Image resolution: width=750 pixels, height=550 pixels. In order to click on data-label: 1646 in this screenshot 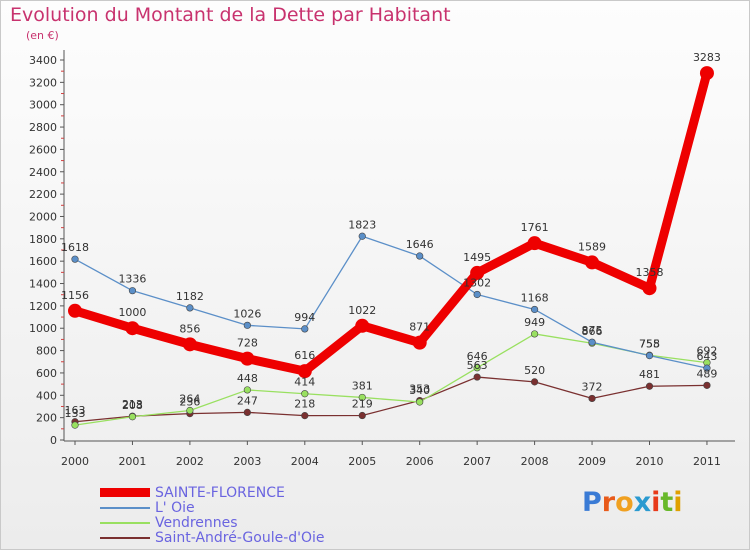, I will do `click(420, 244)`.